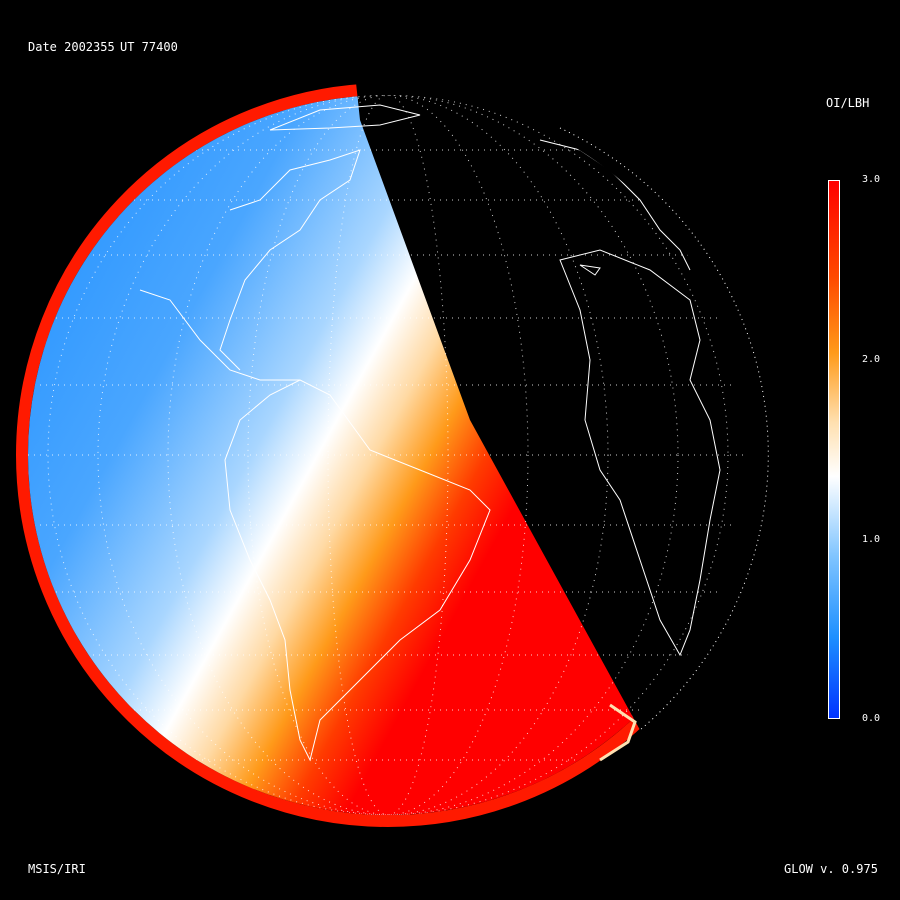  What do you see at coordinates (848, 103) in the screenshot?
I see `colorbar-title: OI/LBH` at bounding box center [848, 103].